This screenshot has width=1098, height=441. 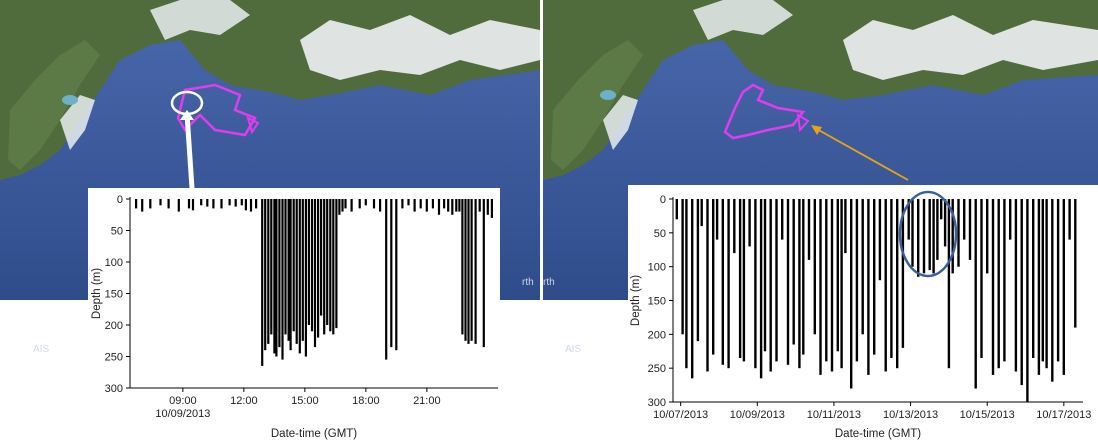 I want to click on y-tick-label: 200, so click(x=114, y=326).